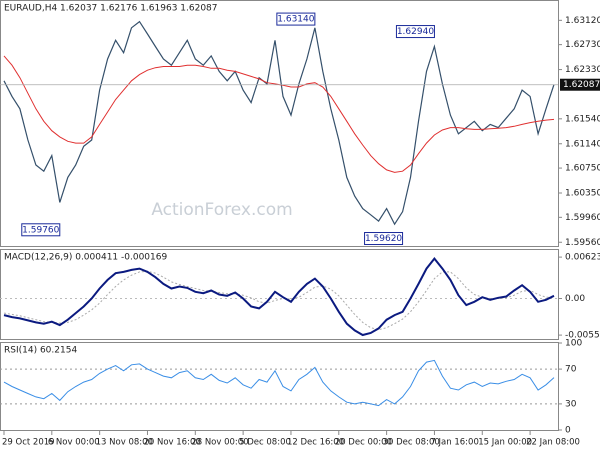  I want to click on x-tick-label: 30 Dec 08:00, so click(411, 443).